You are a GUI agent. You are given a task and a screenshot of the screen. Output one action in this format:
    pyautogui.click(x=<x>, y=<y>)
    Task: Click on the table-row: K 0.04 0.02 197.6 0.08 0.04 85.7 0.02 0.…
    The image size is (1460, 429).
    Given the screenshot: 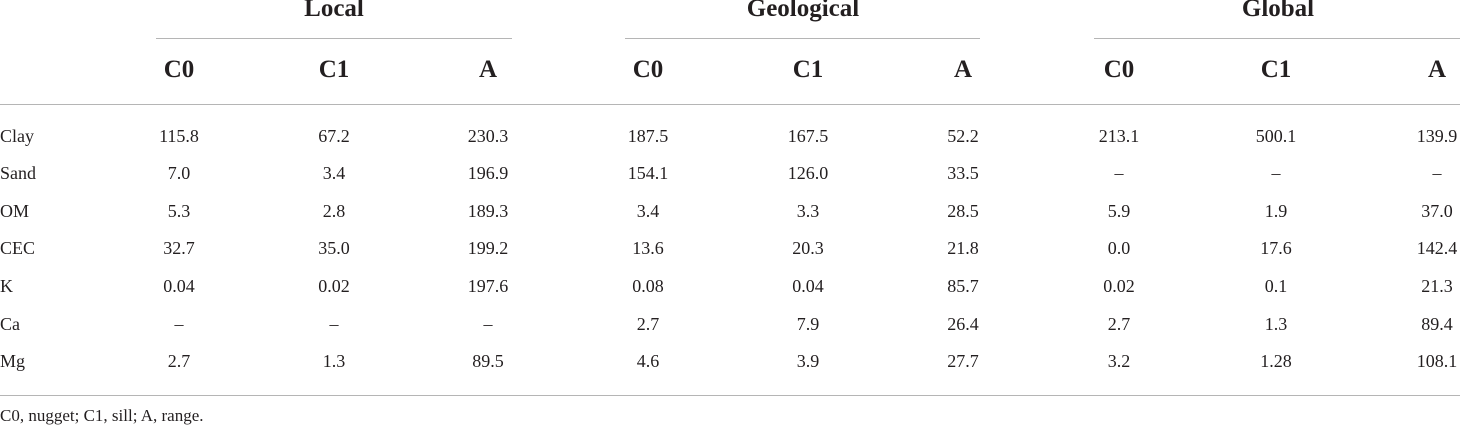 What is the action you would take?
    pyautogui.click(x=730, y=286)
    